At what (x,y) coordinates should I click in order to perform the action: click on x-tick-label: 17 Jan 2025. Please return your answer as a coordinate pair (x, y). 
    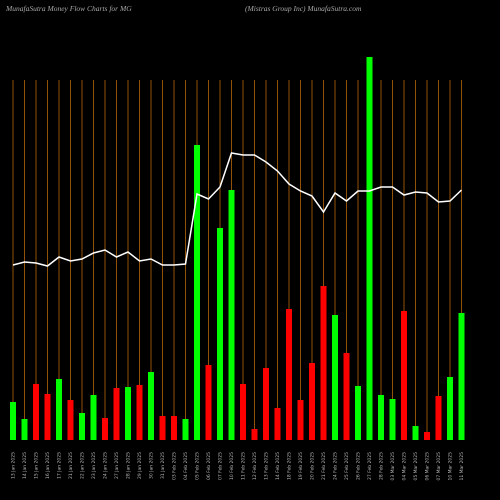
    Looking at the image, I should click on (60, 465).